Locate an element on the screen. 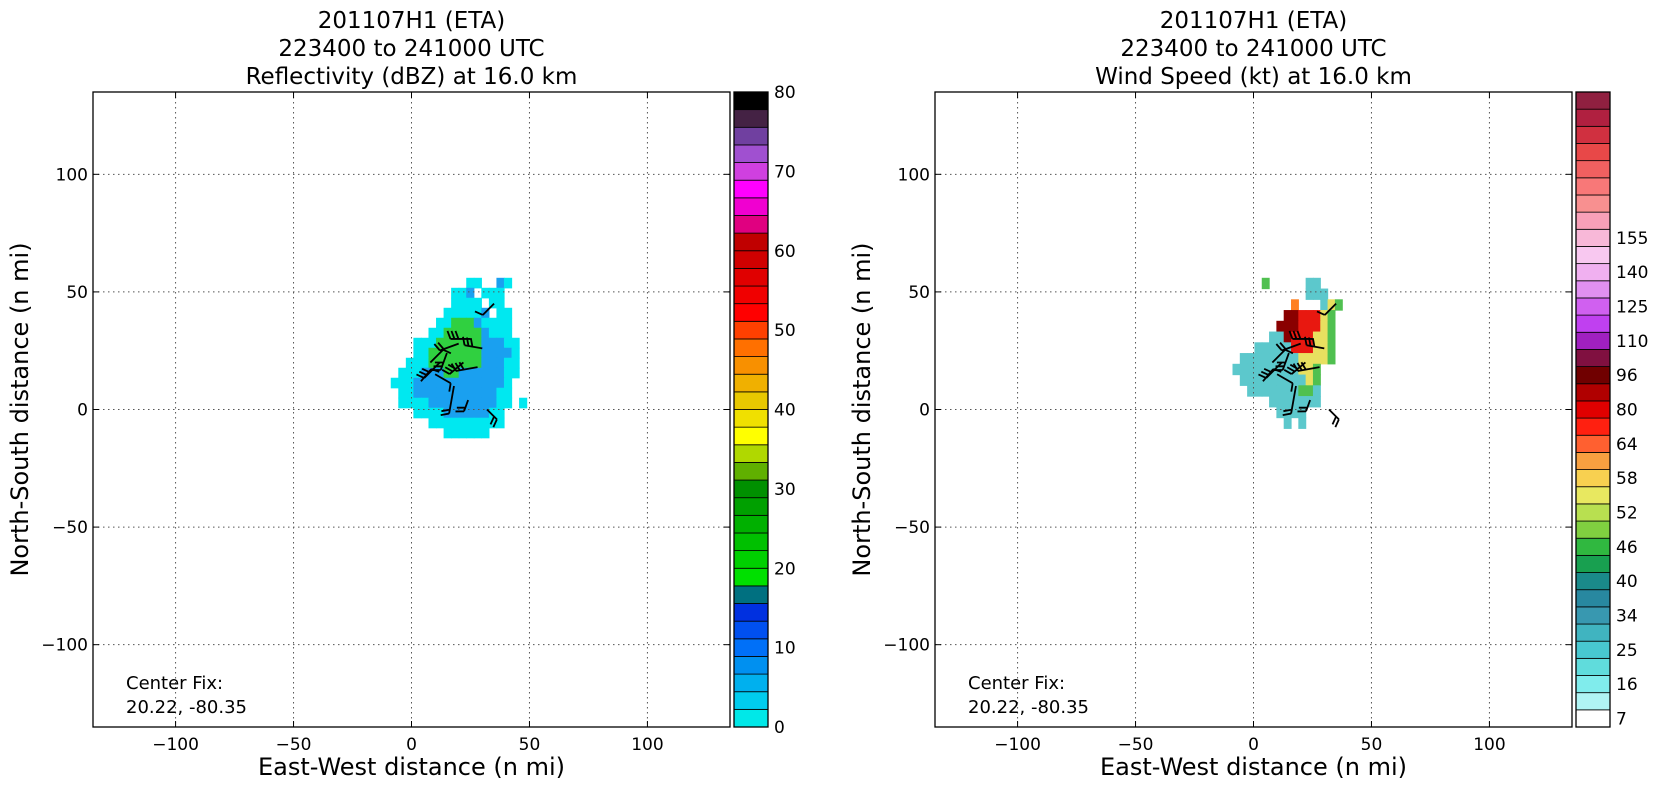 The image size is (1654, 787). center-fix-annotation: Center Fix: is located at coordinates (174, 683).